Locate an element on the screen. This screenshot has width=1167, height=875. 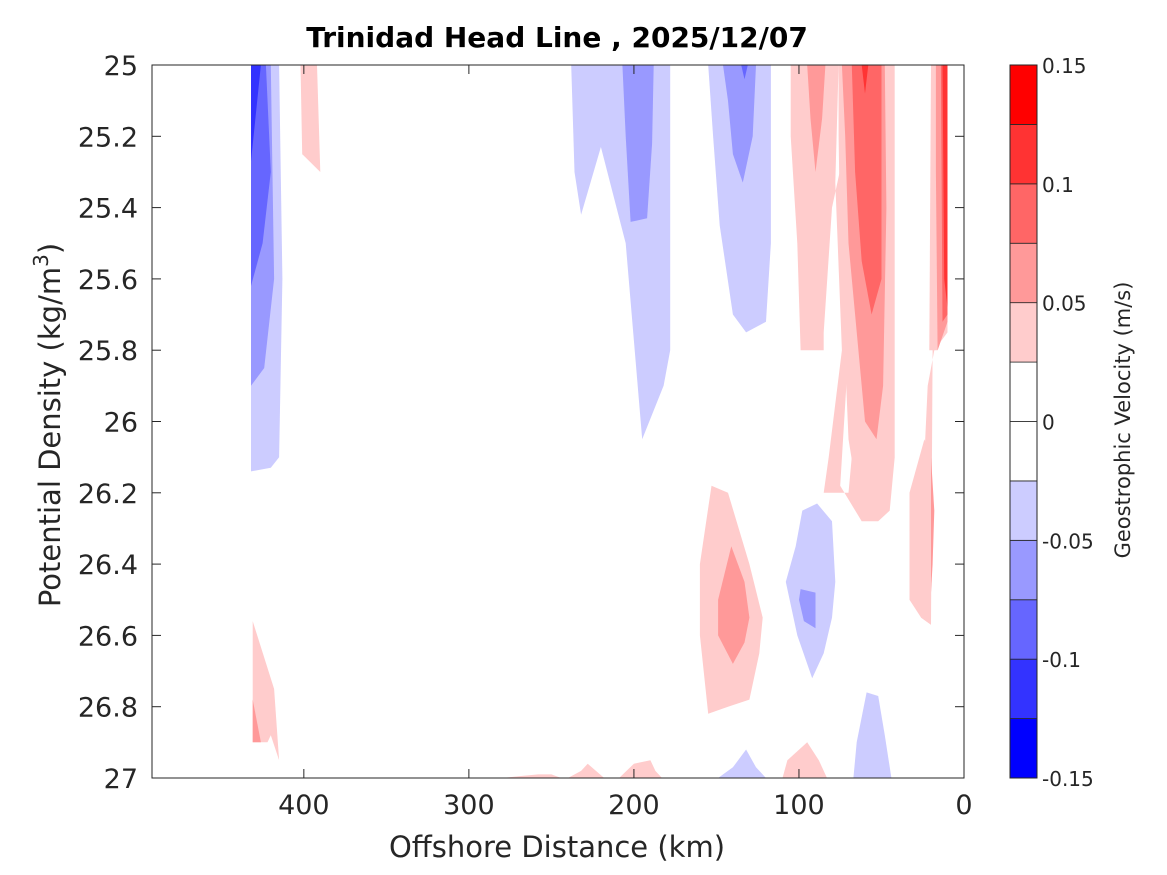
x-tick-label: 100 is located at coordinates (799, 805).